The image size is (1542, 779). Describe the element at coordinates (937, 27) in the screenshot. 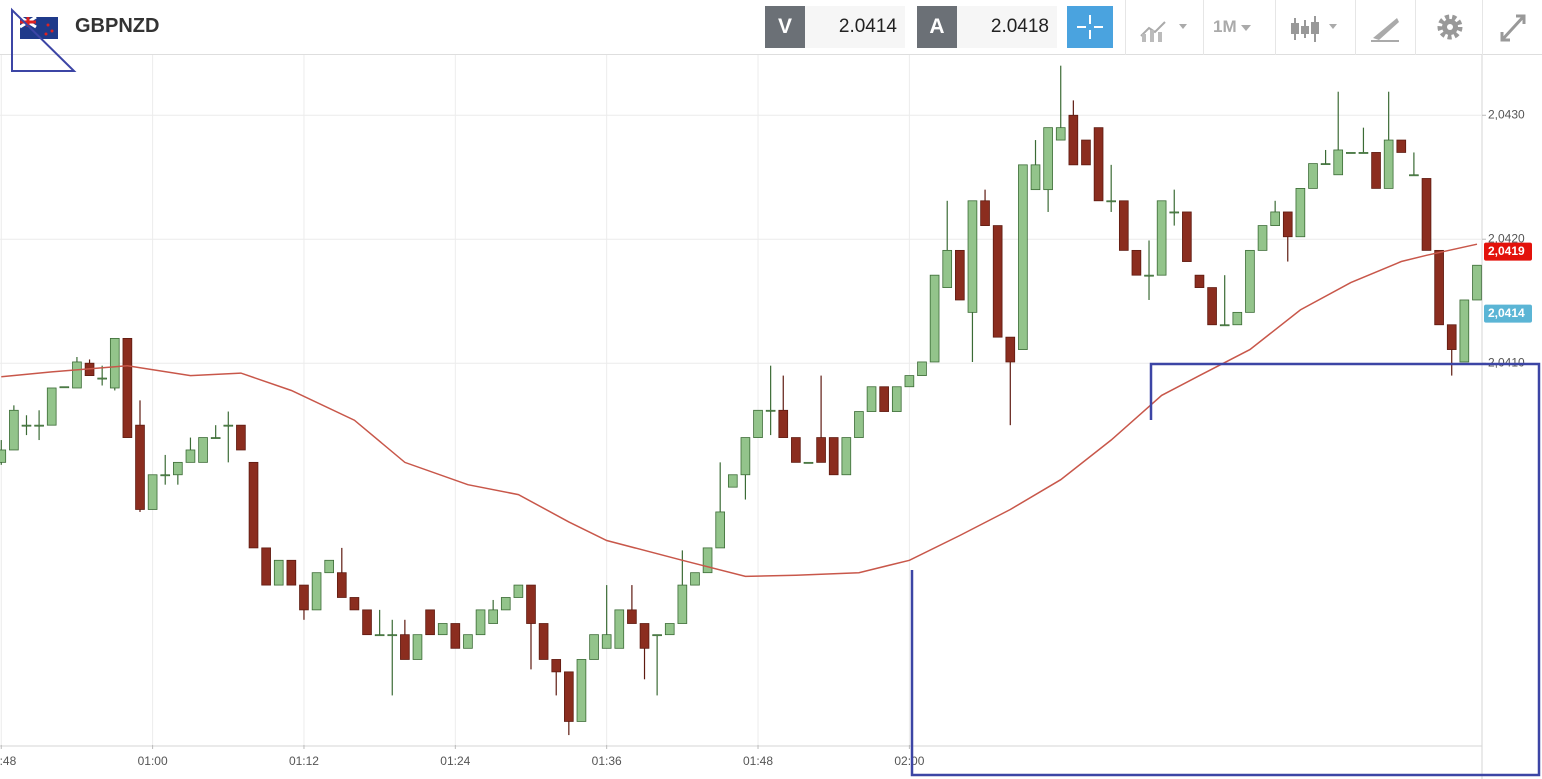

I see `buy-button: A` at that location.